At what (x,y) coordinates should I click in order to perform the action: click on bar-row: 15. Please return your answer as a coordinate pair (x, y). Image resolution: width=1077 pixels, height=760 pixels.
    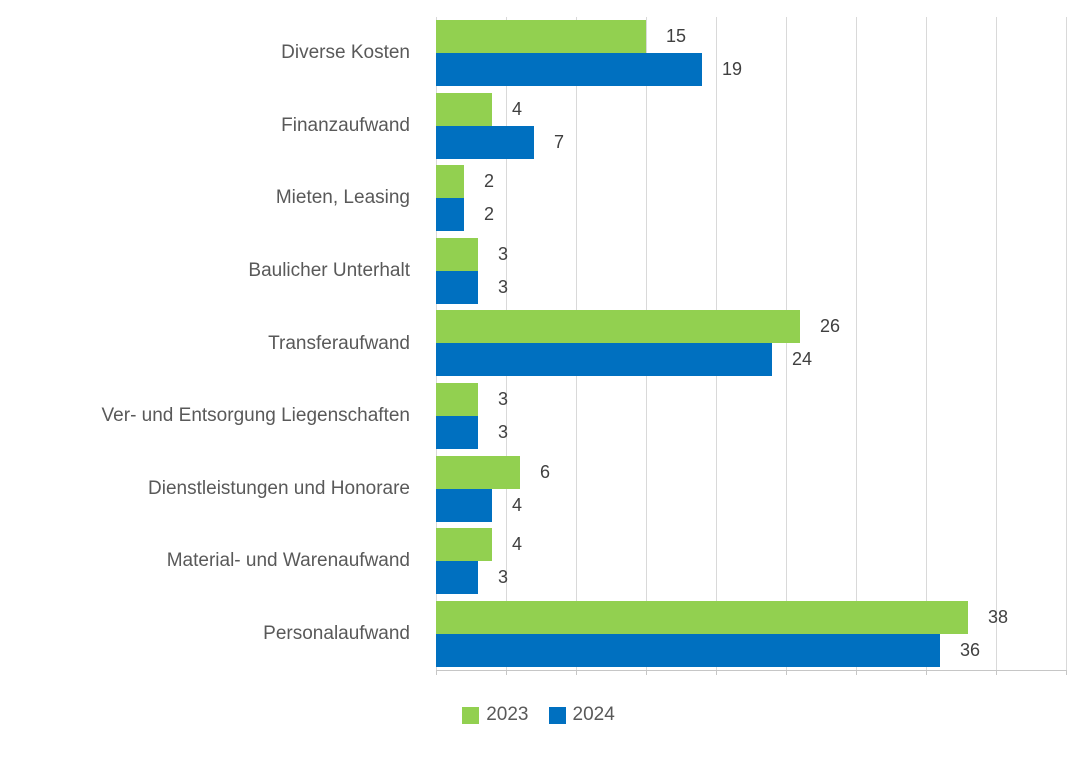
    Looking at the image, I should click on (751, 37).